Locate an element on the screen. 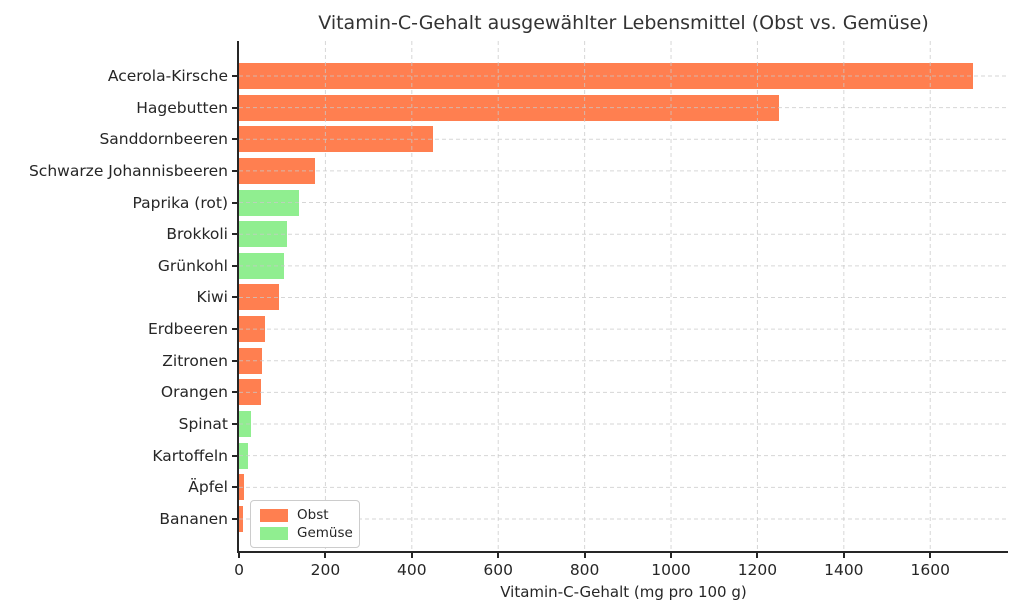 The width and height of the screenshot is (1024, 614). legend-row-obst: Obst is located at coordinates (304, 515).